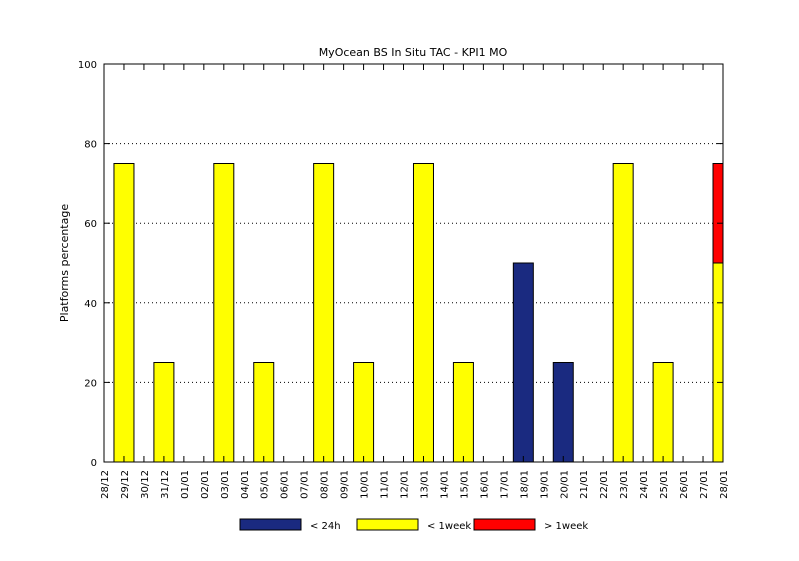 The width and height of the screenshot is (799, 561). I want to click on legend-label: < 1week, so click(449, 526).